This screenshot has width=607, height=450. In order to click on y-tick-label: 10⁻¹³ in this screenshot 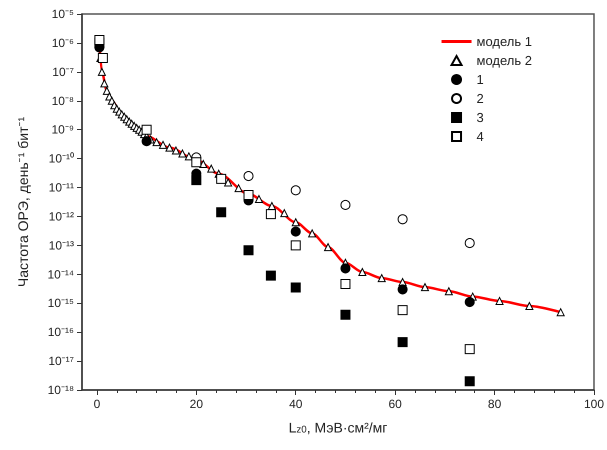, I will do `click(61, 245)`.